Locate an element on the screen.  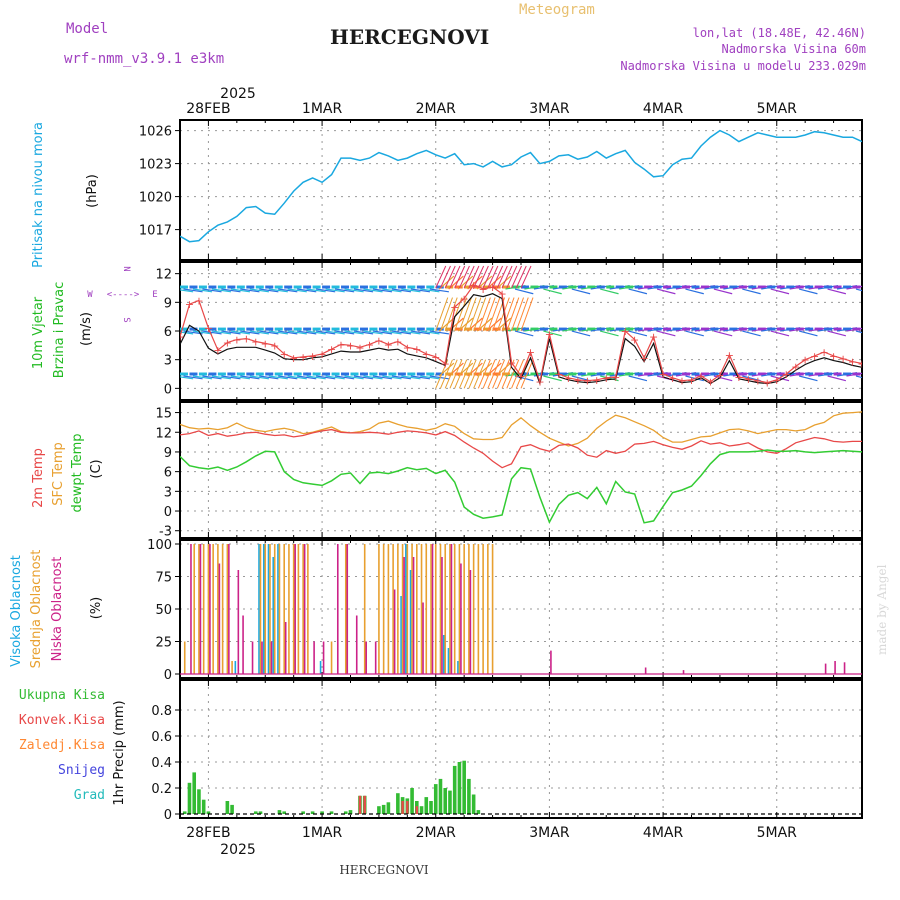
cloud-panel: 0 25 50 75 100 is located at coordinates (505, 610).